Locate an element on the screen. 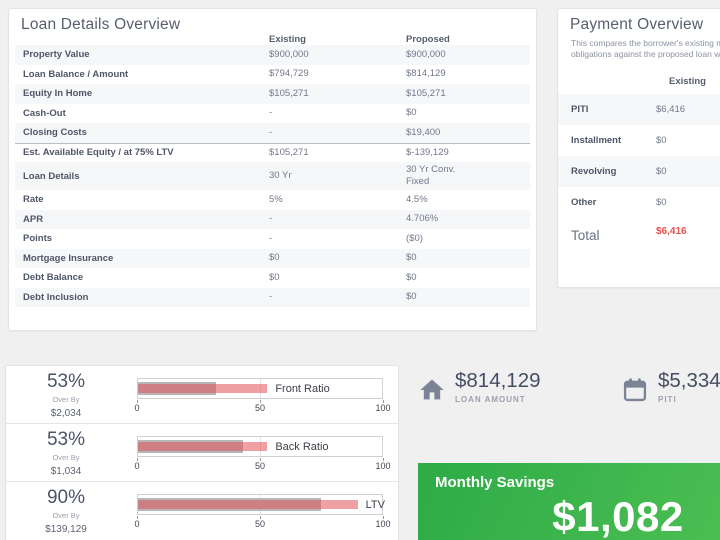 This screenshot has width=720, height=540. axis-tick-label: 0 is located at coordinates (137, 466).